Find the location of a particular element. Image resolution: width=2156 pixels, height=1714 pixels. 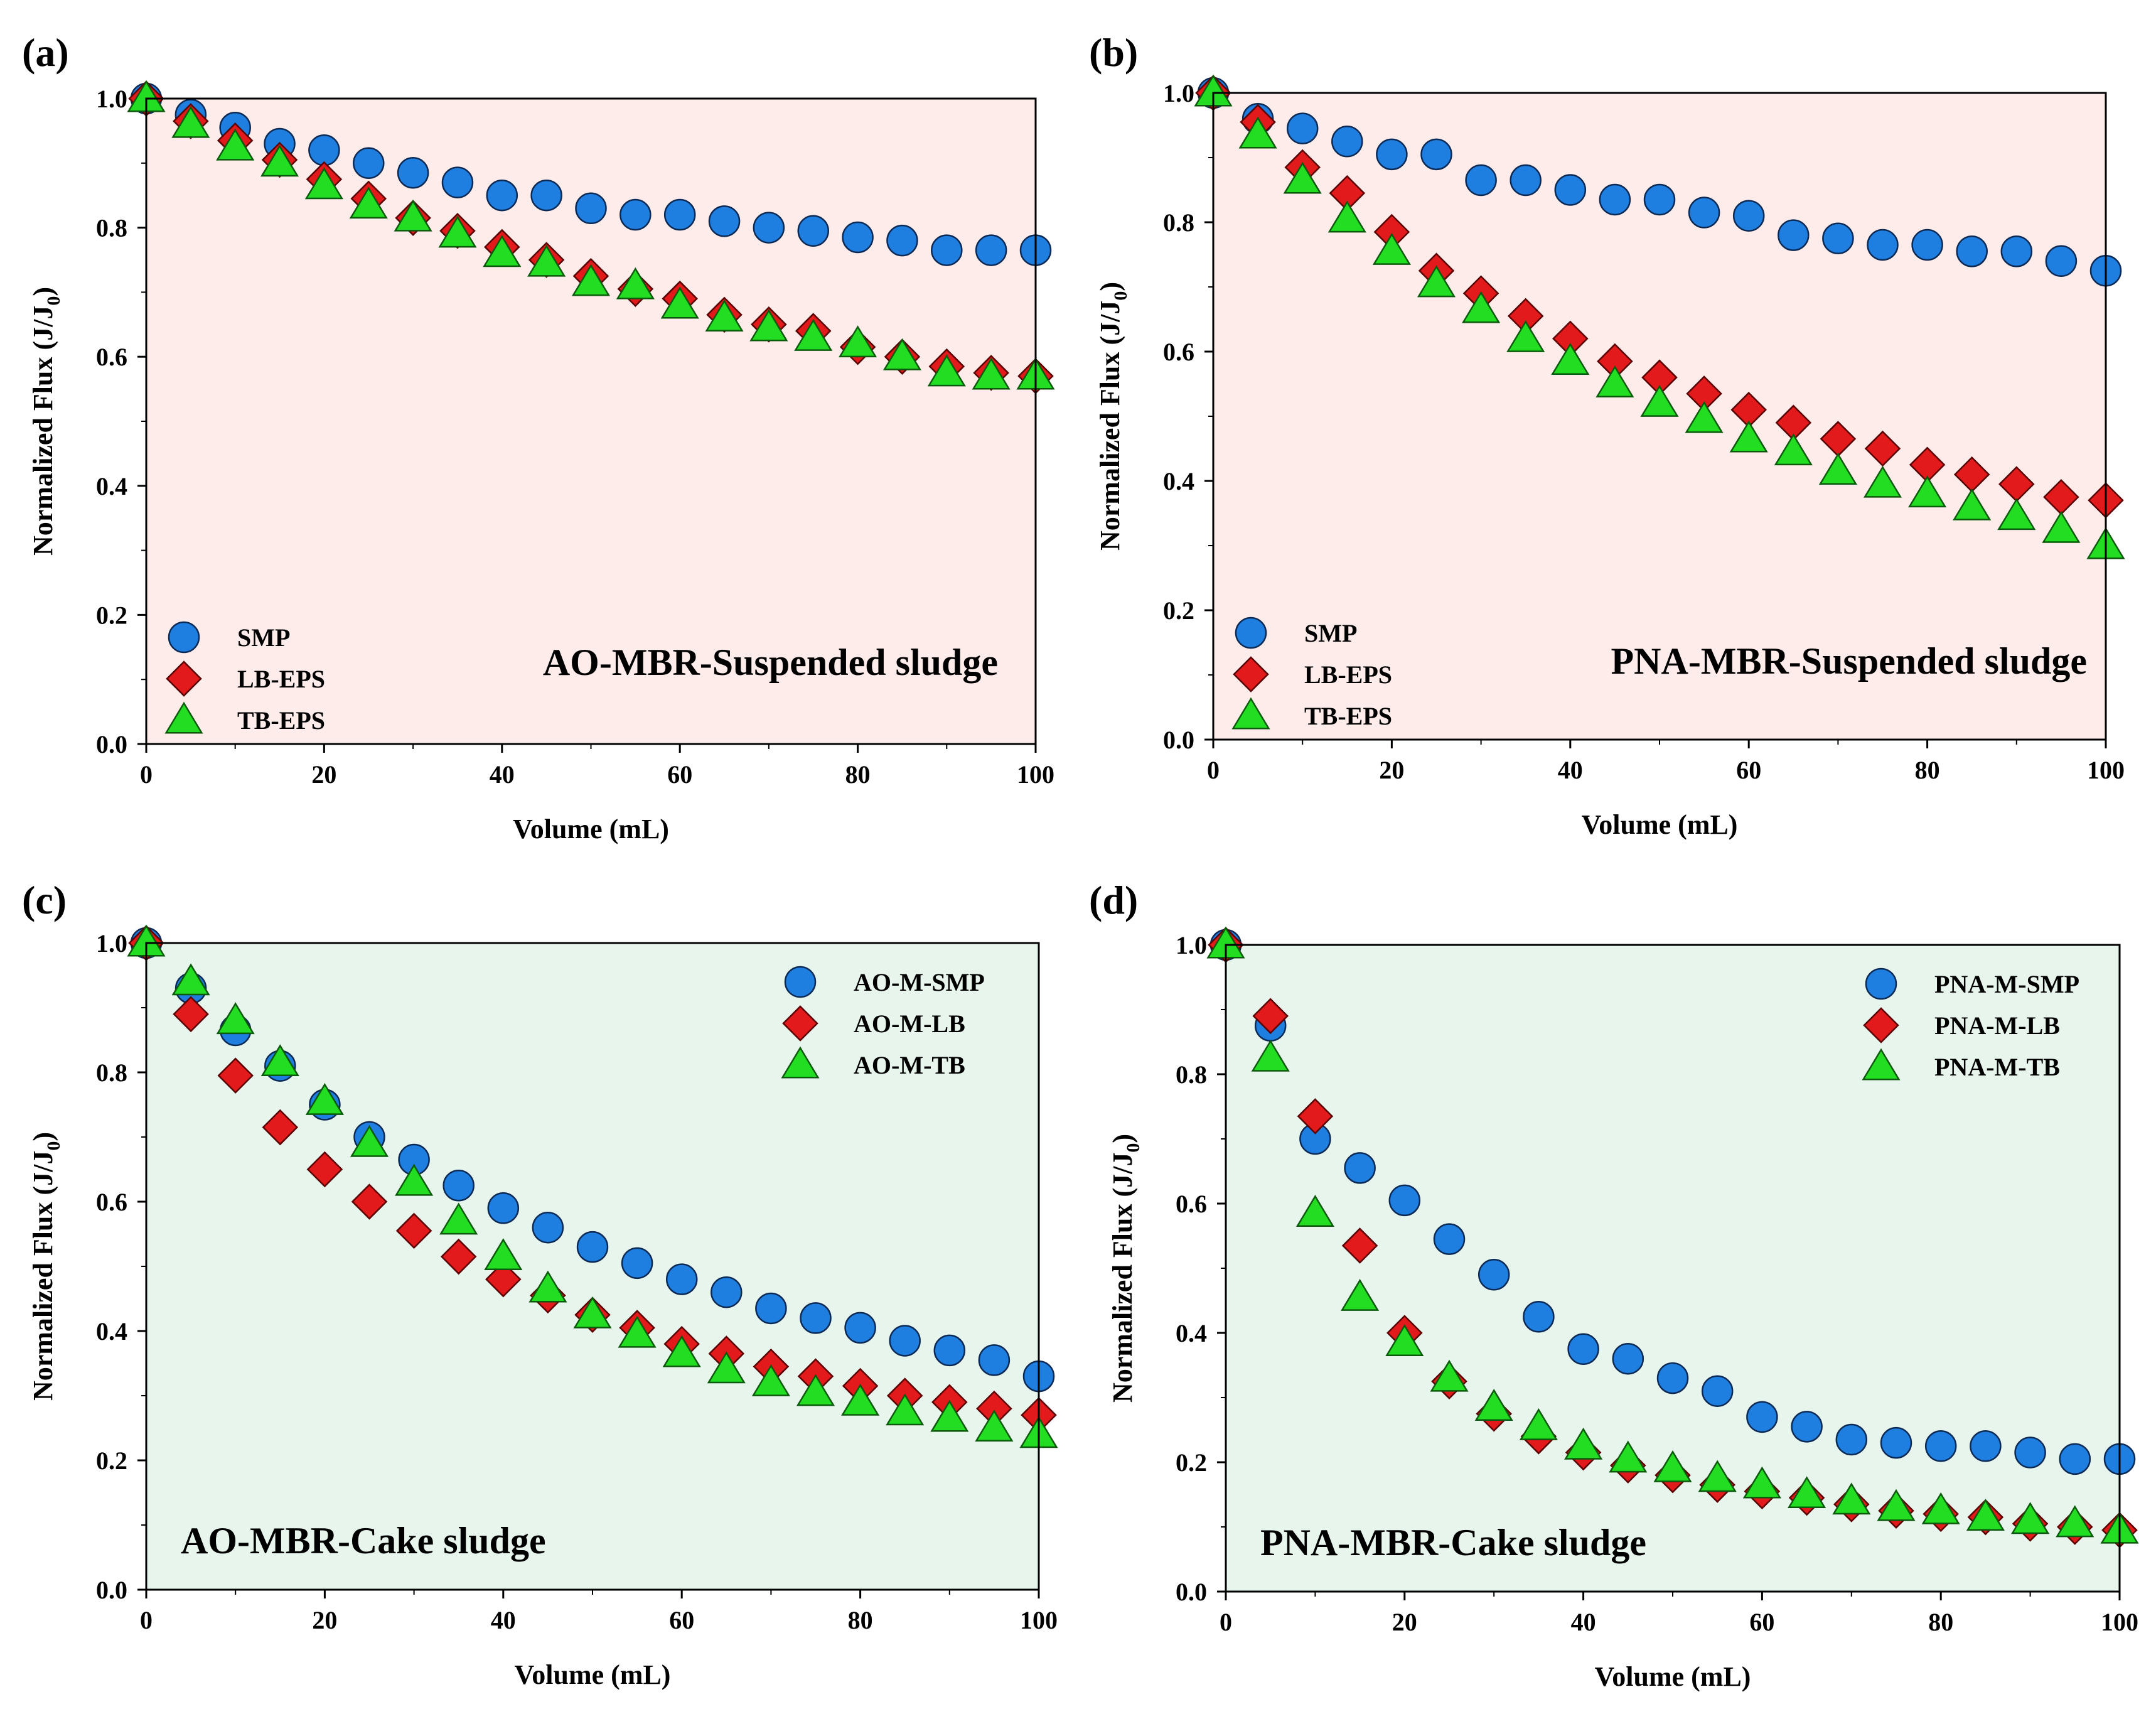

legend-label: PNA-M-LB is located at coordinates (1997, 1025).